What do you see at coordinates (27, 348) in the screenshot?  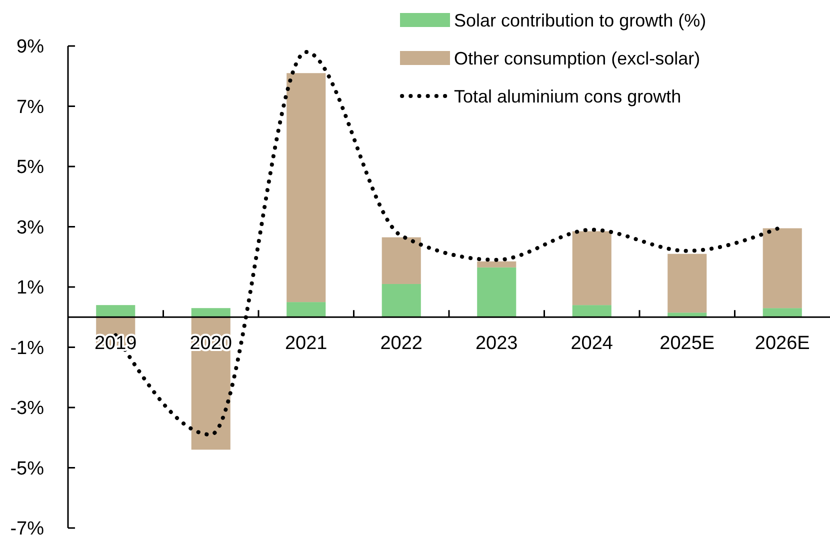 I see `y-tick-label: -1%` at bounding box center [27, 348].